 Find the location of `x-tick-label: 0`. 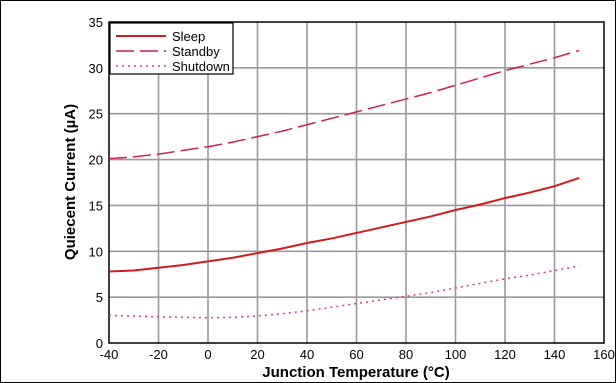

x-tick-label: 0 is located at coordinates (207, 354).